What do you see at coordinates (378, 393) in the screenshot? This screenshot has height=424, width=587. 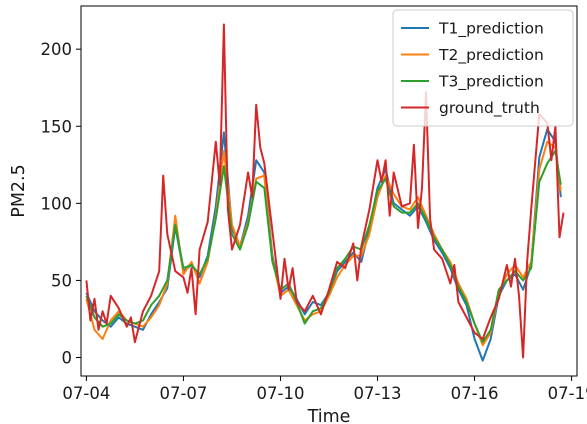 I see `x-tick-label: 07-13` at bounding box center [378, 393].